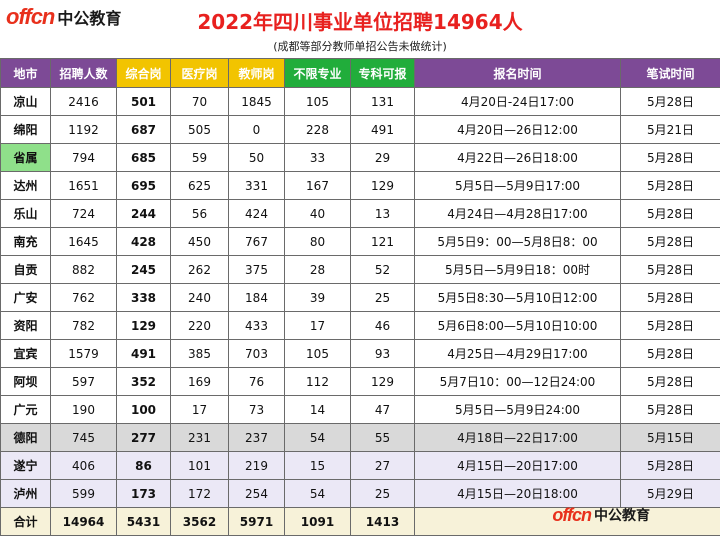 Image resolution: width=720 pixels, height=536 pixels. Describe the element at coordinates (144, 102) in the screenshot. I see `cell-comp: 501` at that location.